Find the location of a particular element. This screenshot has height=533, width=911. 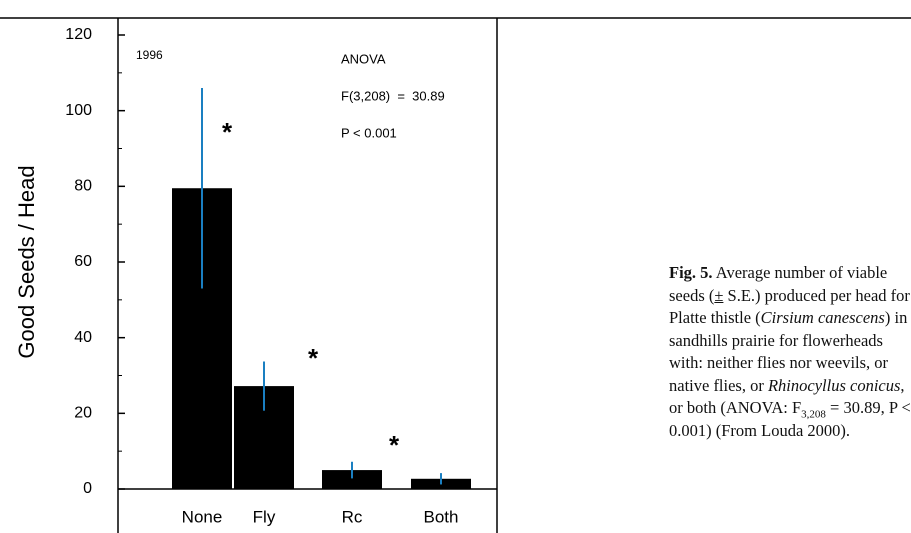

caption-text: = 30.89, P < 0.001) (From Louda 2000). is located at coordinates (790, 419).